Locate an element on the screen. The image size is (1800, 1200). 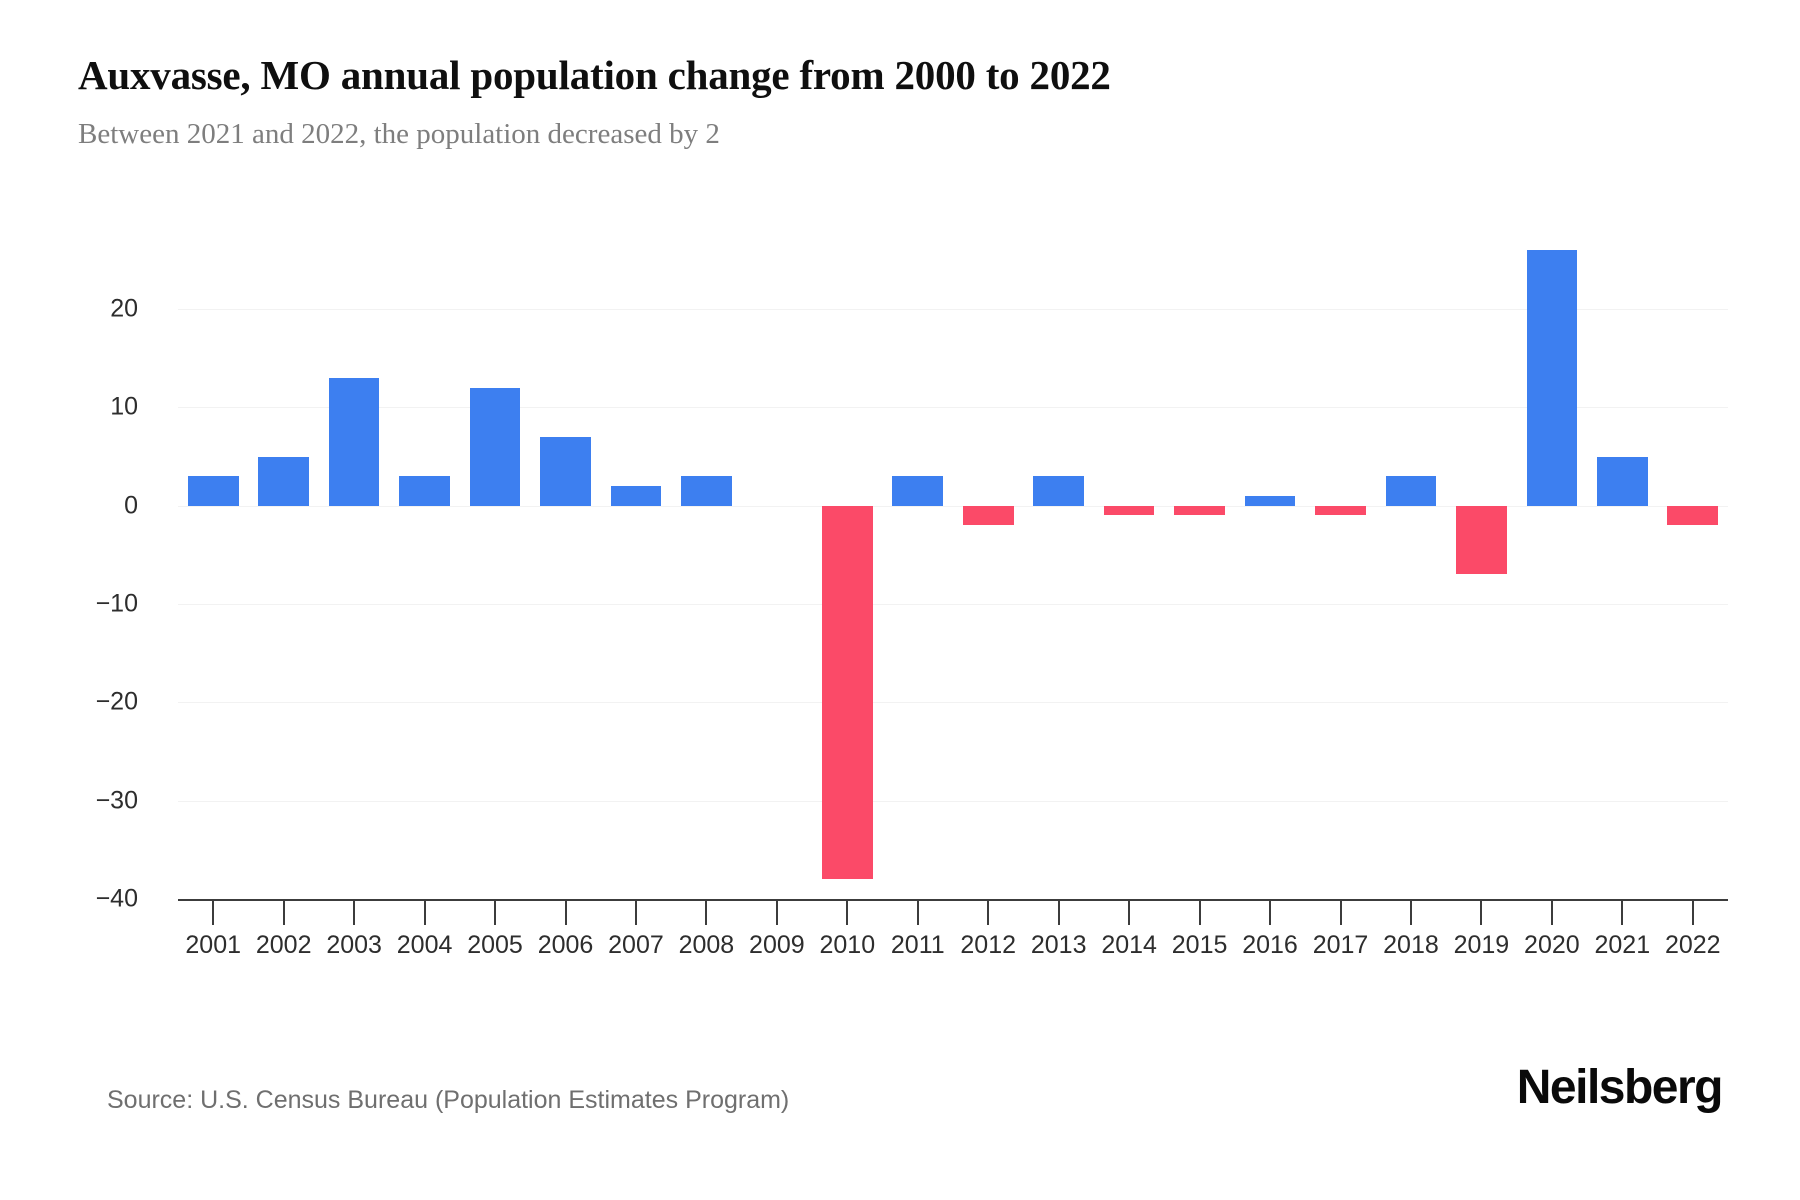
bar-2022 is located at coordinates (1693, 515).